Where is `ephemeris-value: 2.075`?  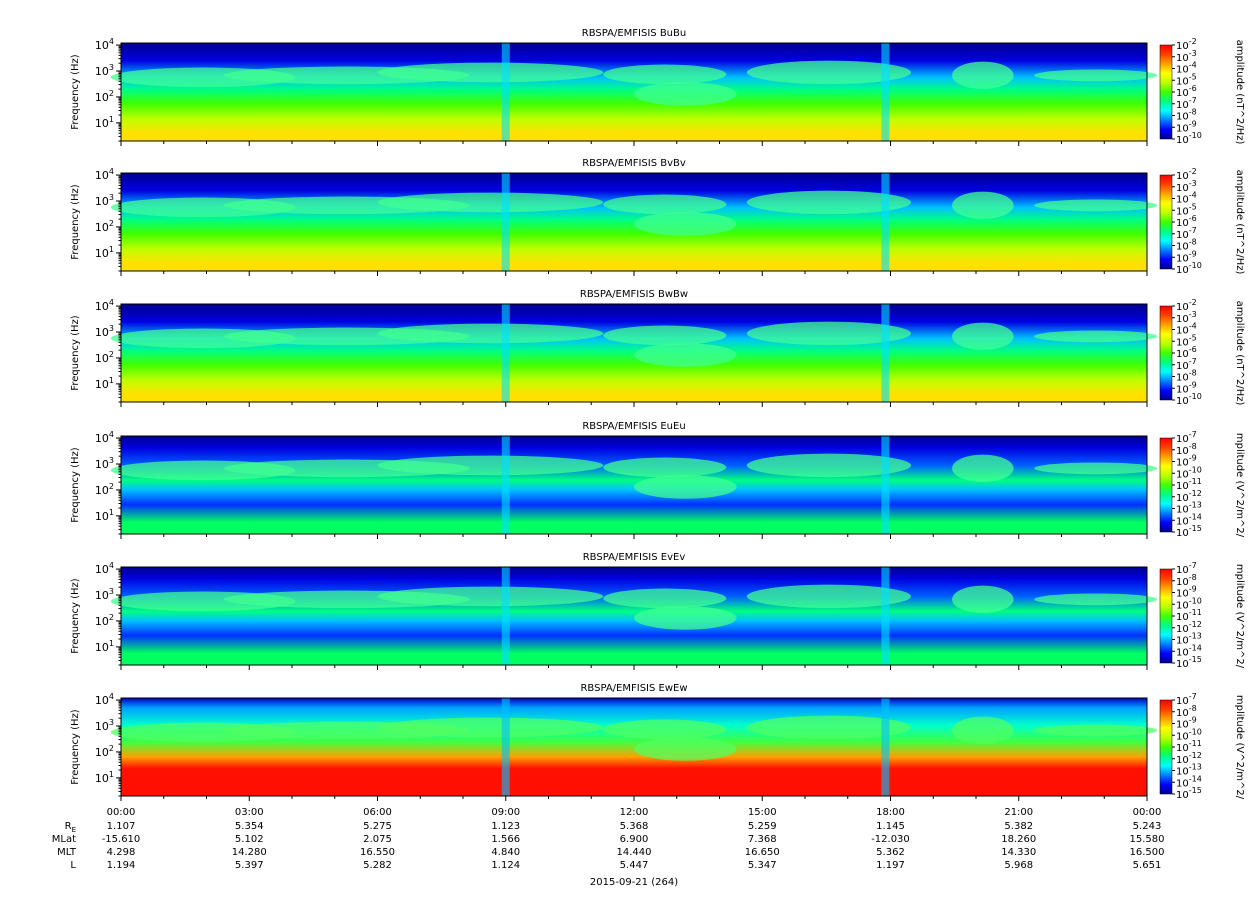
ephemeris-value: 2.075 is located at coordinates (377, 839).